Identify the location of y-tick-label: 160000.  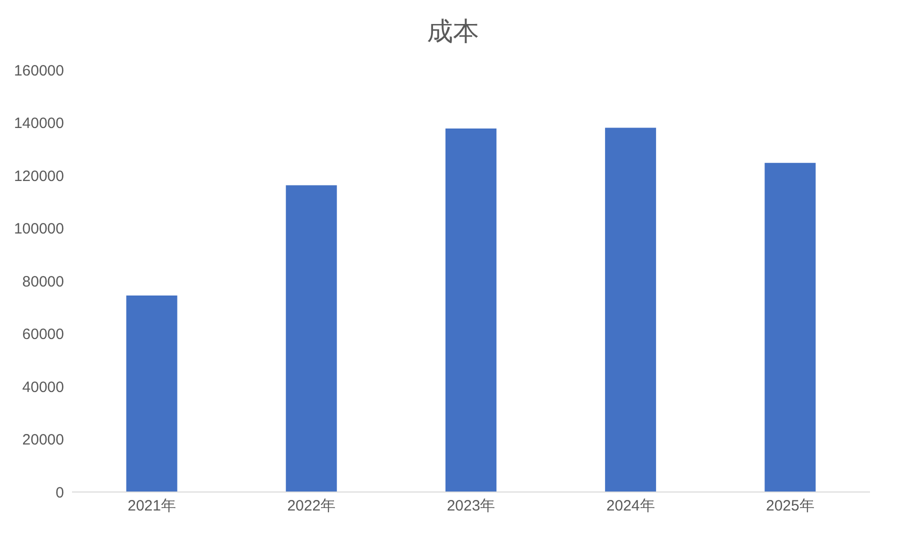
(39, 71).